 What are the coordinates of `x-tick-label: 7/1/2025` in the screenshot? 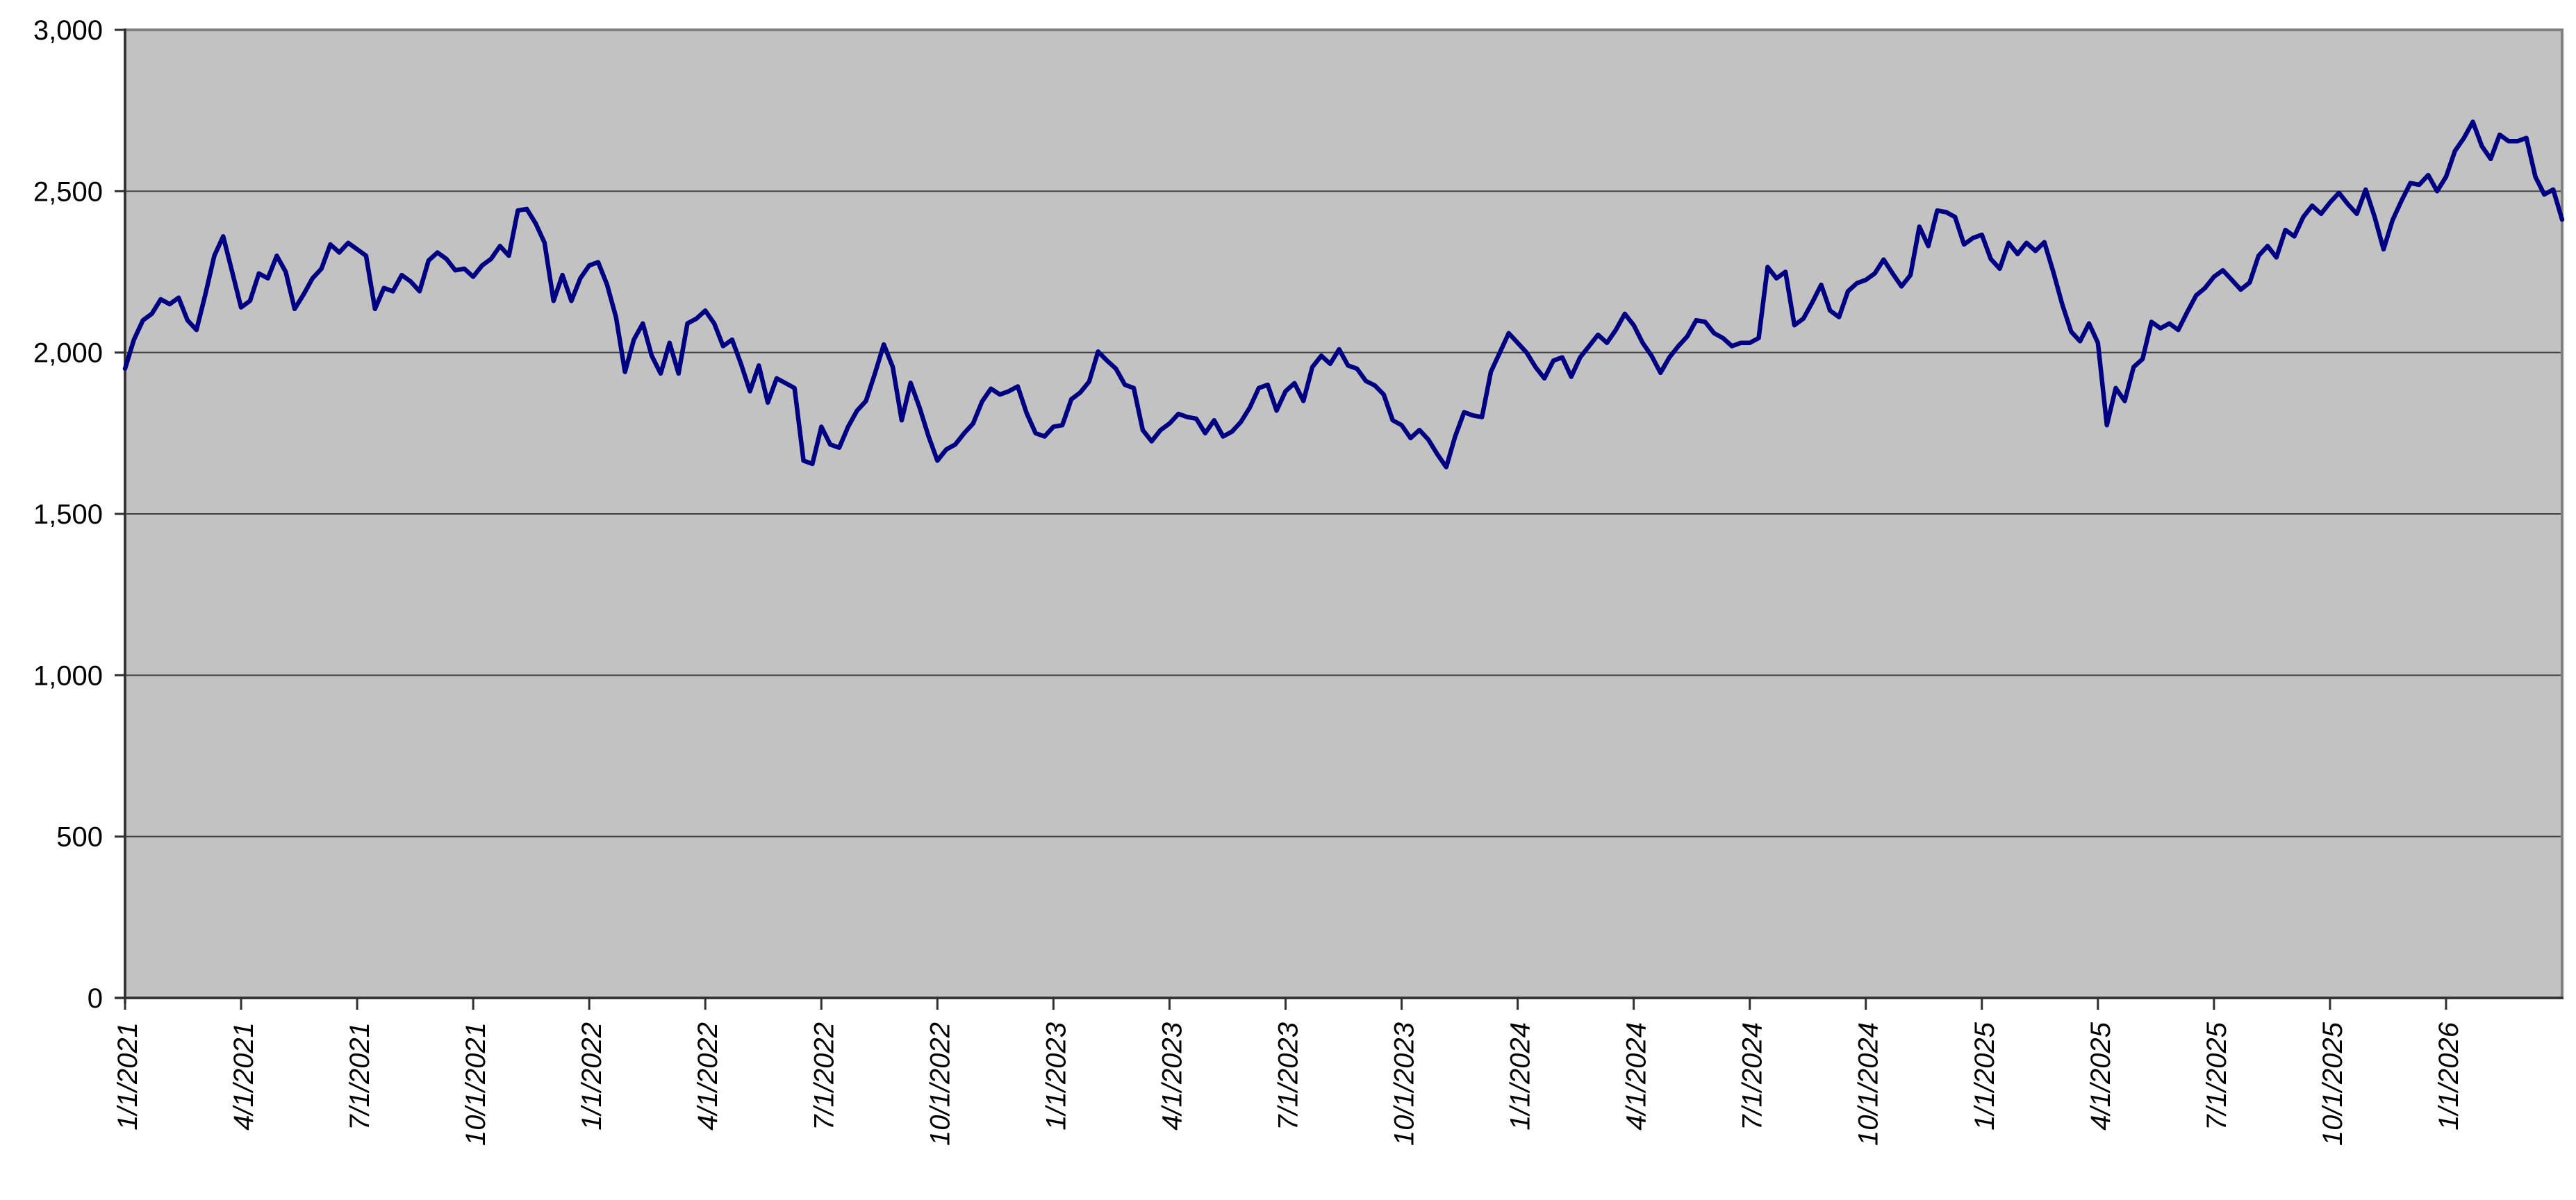 It's located at (2217, 1076).